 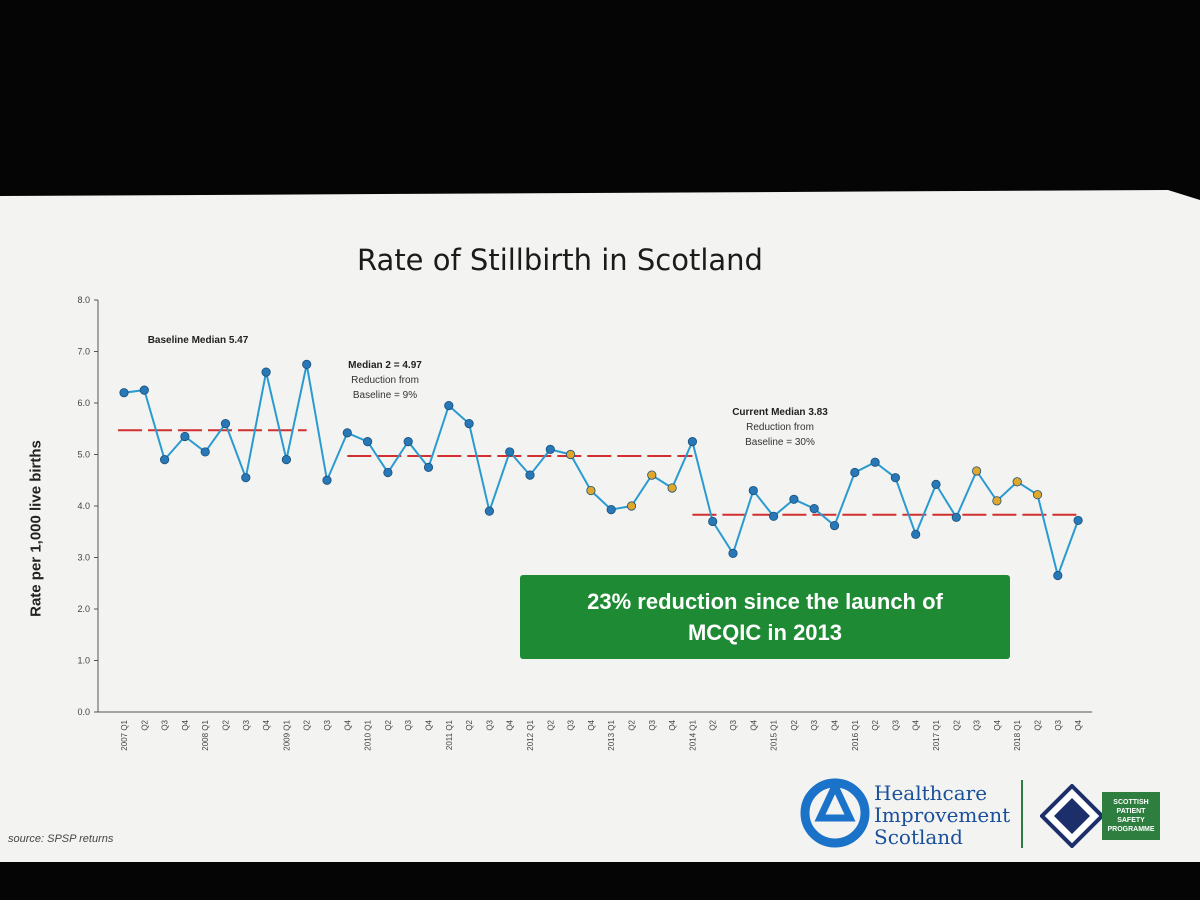 I want to click on median2-sub1: Reduction from, so click(x=385, y=380).